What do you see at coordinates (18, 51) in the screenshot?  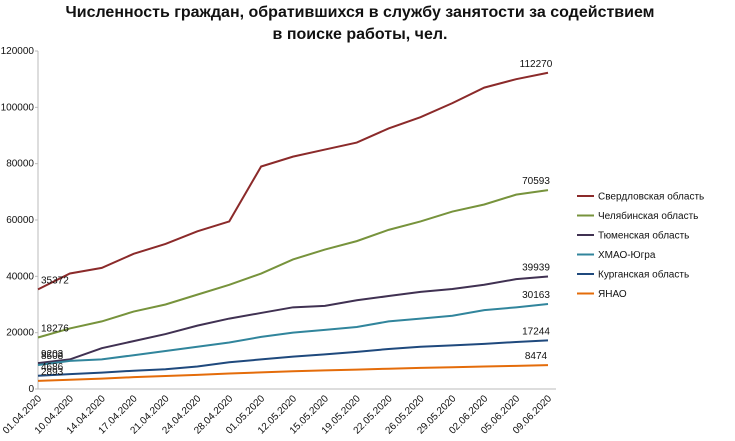 I see `y-tick-label: 120000` at bounding box center [18, 51].